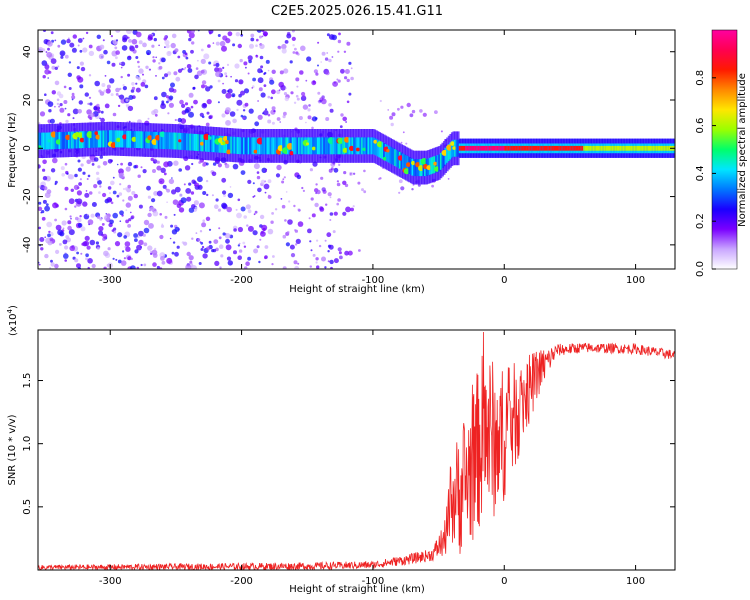 The image size is (750, 600). What do you see at coordinates (742, 150) in the screenshot?
I see `colorbar-label: Normalized spectral amplitude` at bounding box center [742, 150].